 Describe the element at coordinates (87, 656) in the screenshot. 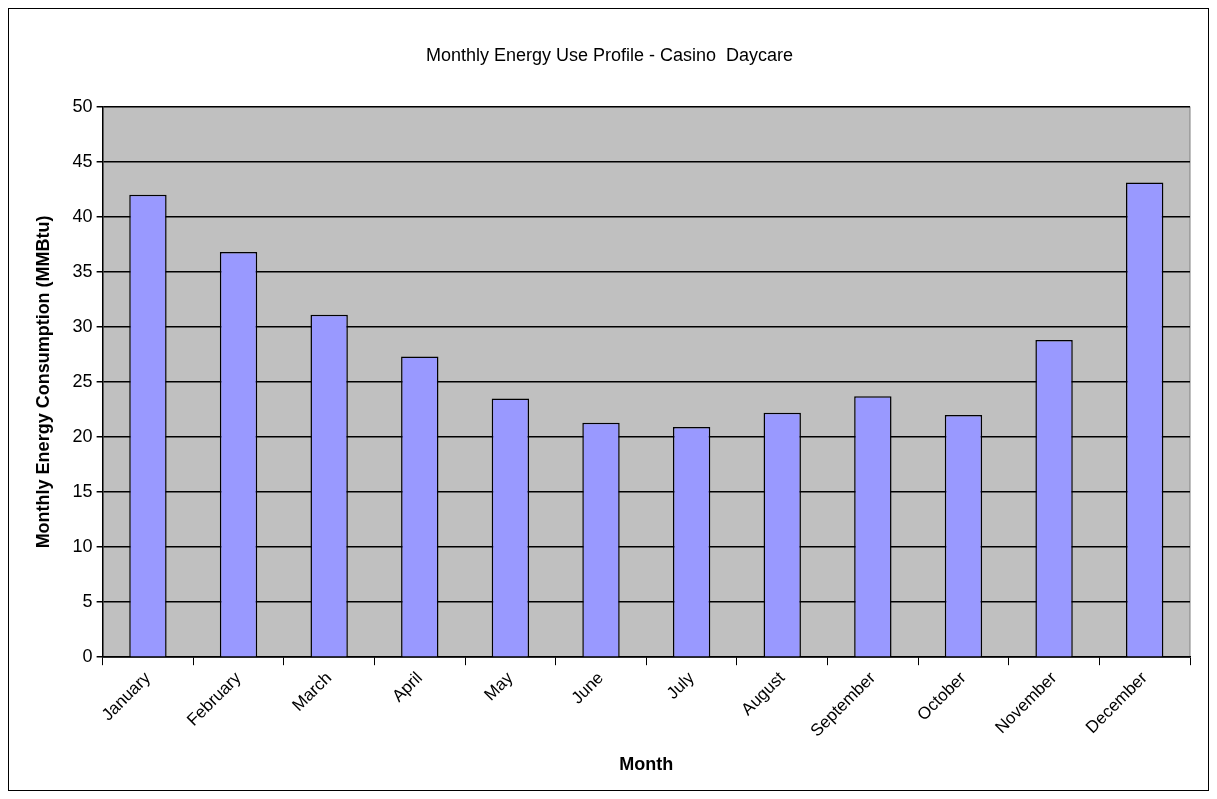

I see `y-tick-label: 0` at that location.